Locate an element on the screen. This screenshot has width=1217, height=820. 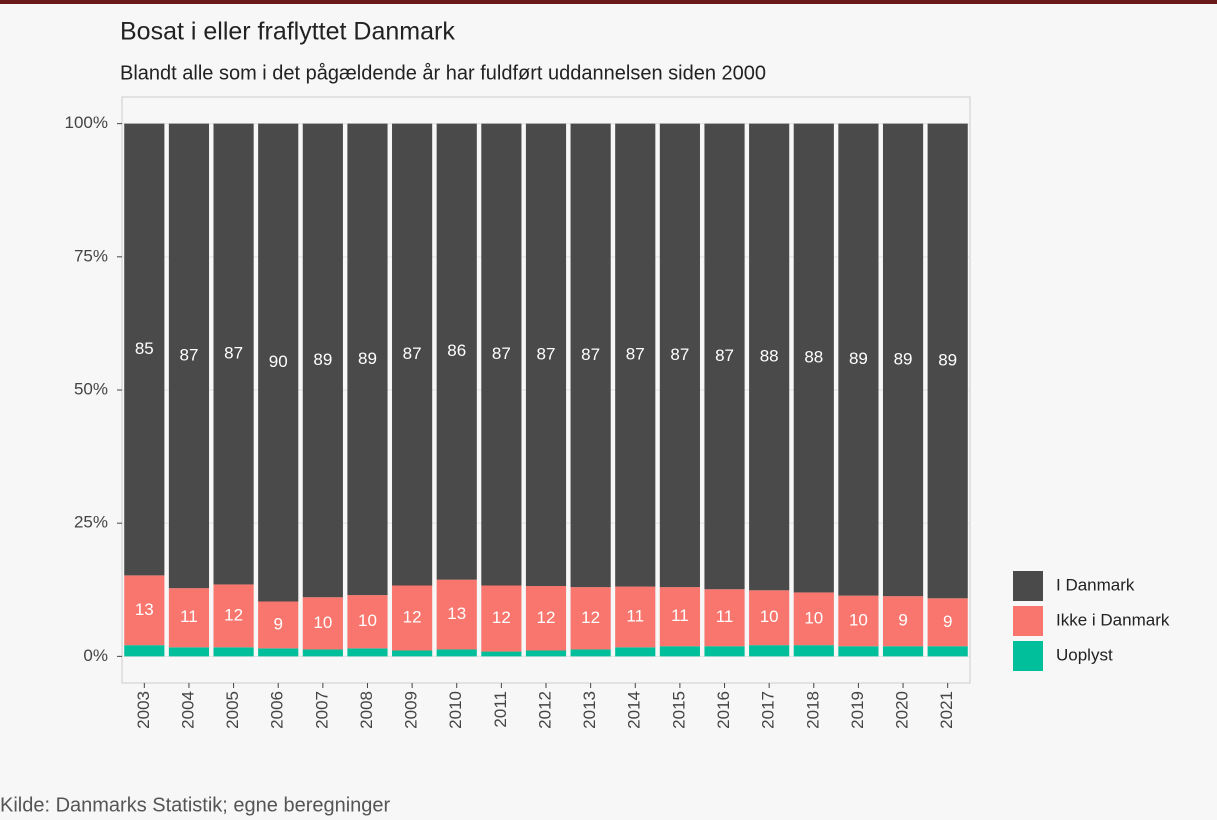
top-border is located at coordinates (608, 2).